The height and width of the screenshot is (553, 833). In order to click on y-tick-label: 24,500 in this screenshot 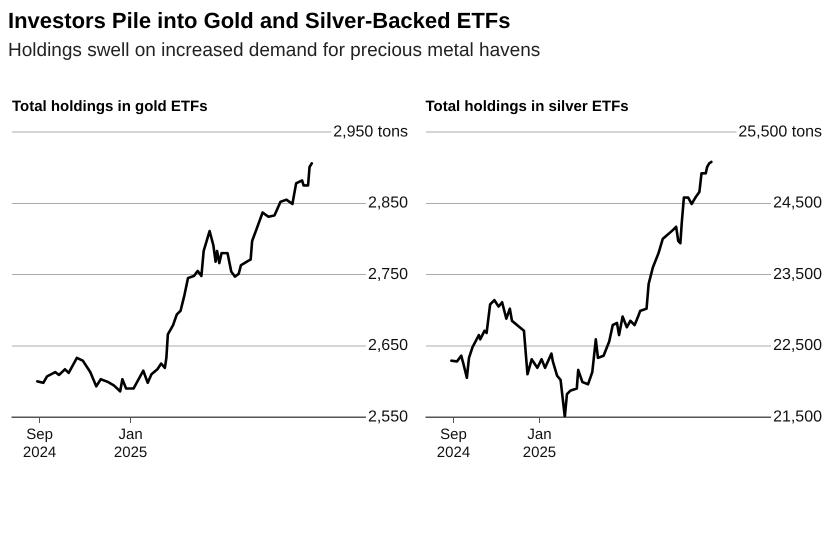, I will do `click(797, 203)`.